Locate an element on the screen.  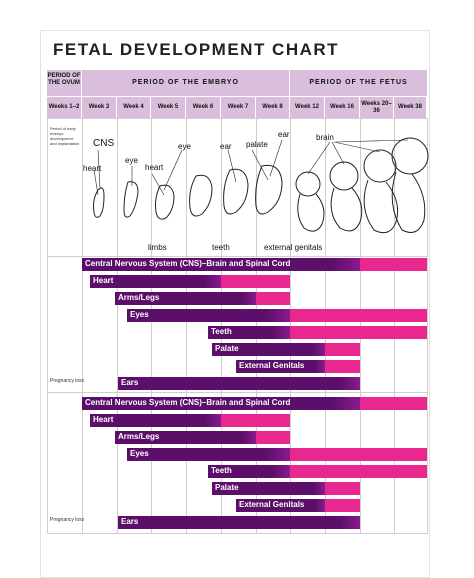
header-ovum-label: PERIOD OF THE OVUM is located at coordinates (64, 79).